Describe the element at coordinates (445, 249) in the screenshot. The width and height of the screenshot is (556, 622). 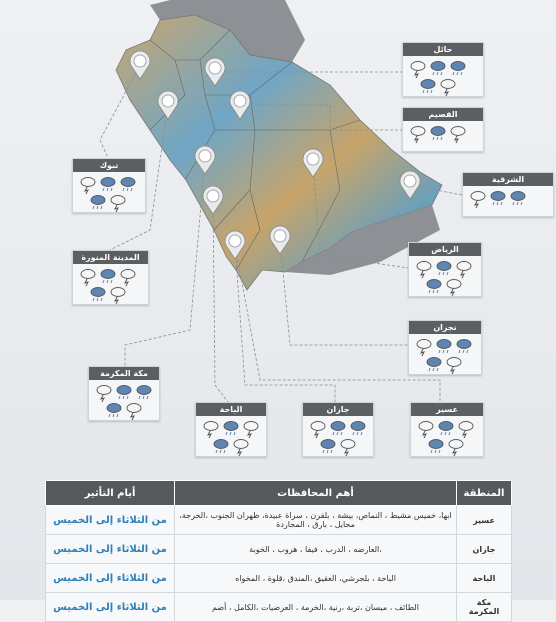
I see `region-name: الرياض` at that location.